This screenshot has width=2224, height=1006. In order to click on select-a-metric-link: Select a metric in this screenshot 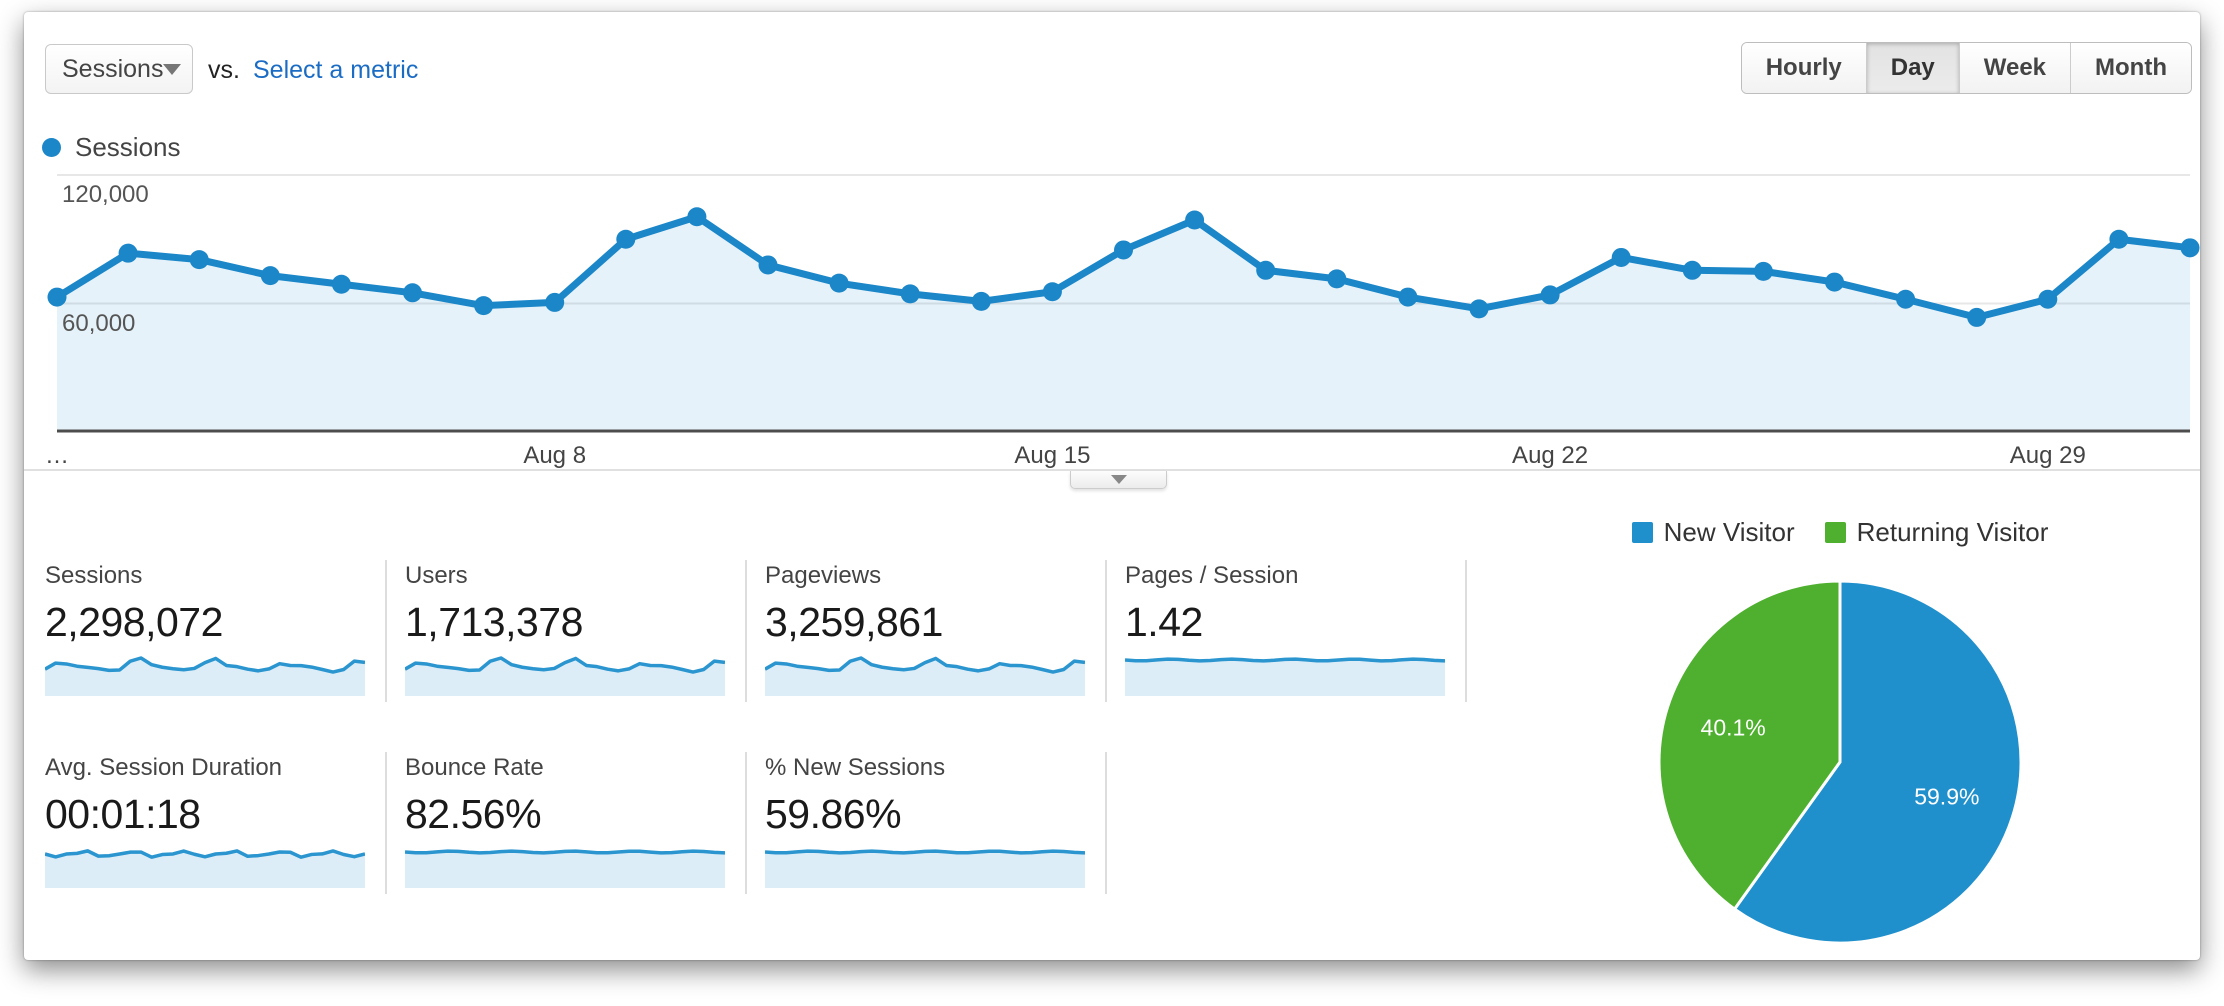, I will do `click(336, 70)`.